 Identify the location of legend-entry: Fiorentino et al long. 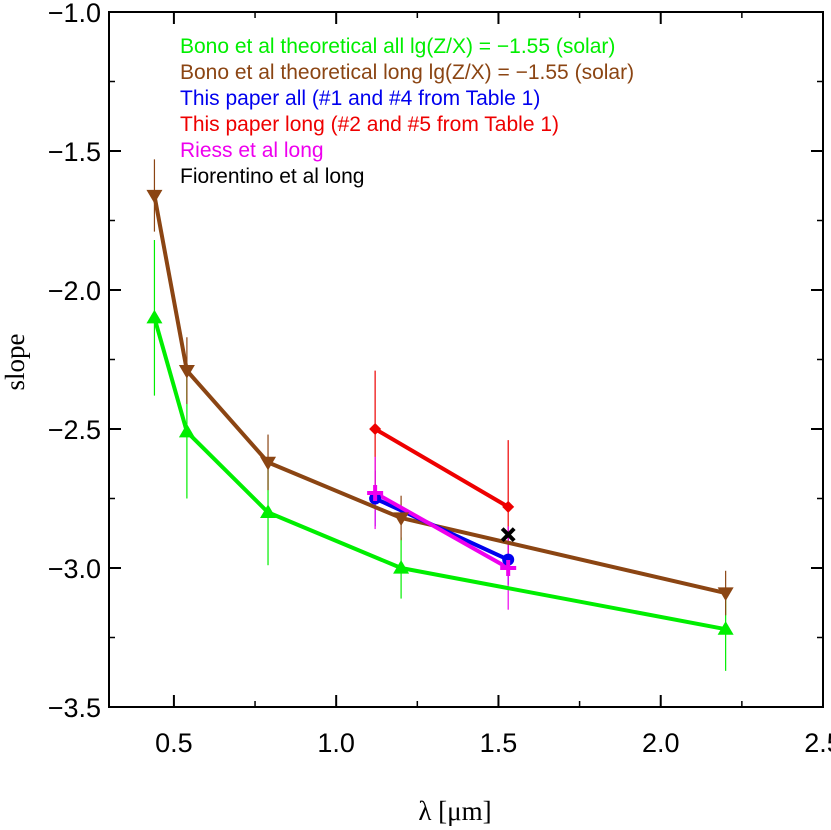
(272, 176).